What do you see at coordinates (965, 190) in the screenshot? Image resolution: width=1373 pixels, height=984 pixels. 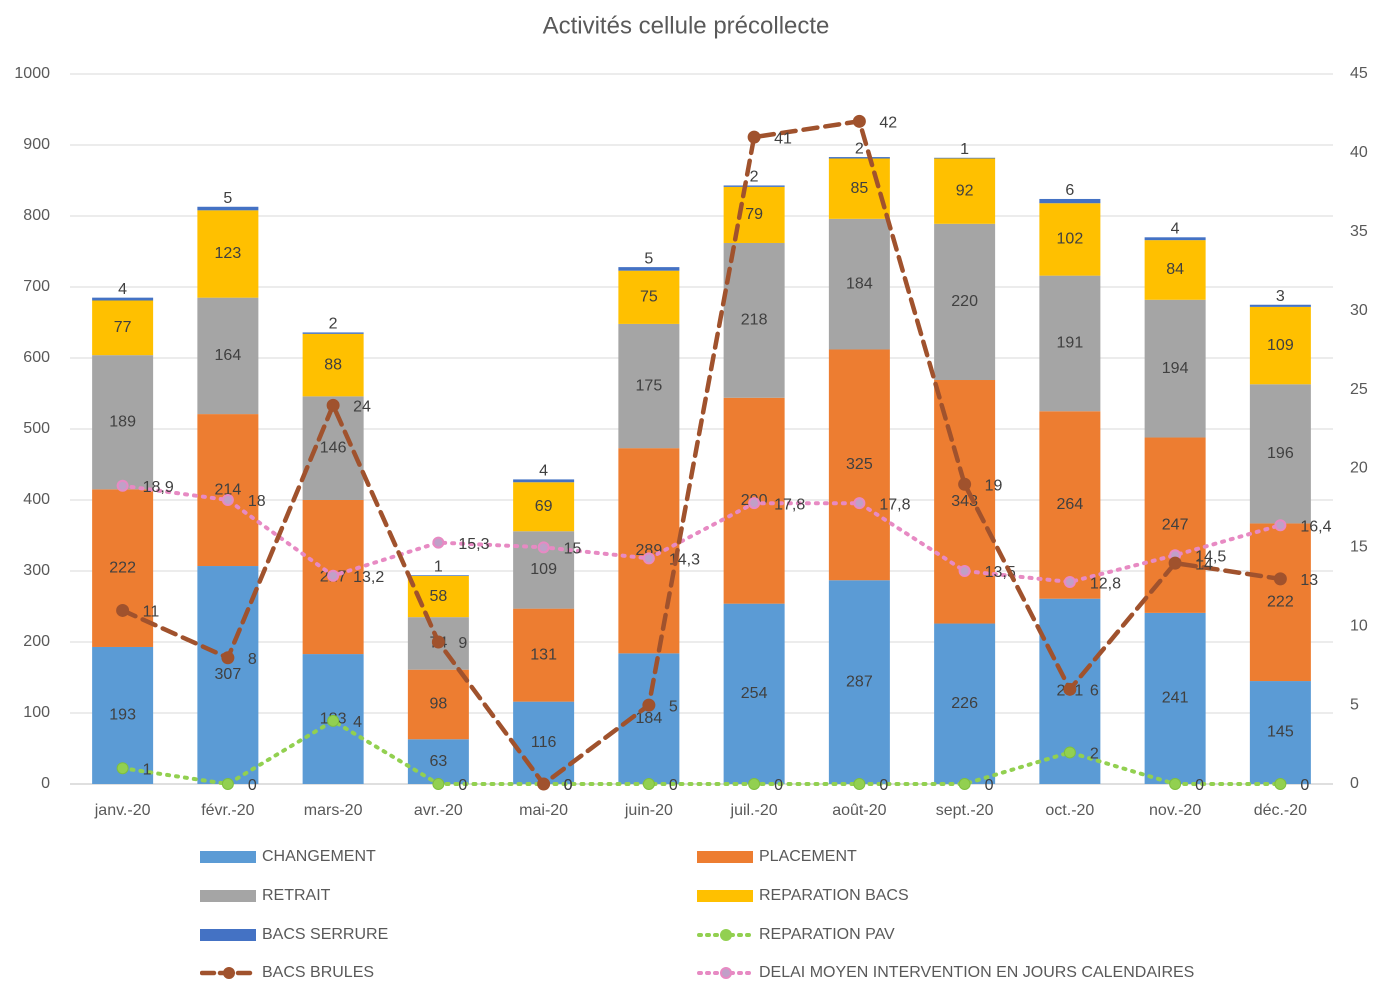 I see `bar-data-label: 92` at bounding box center [965, 190].